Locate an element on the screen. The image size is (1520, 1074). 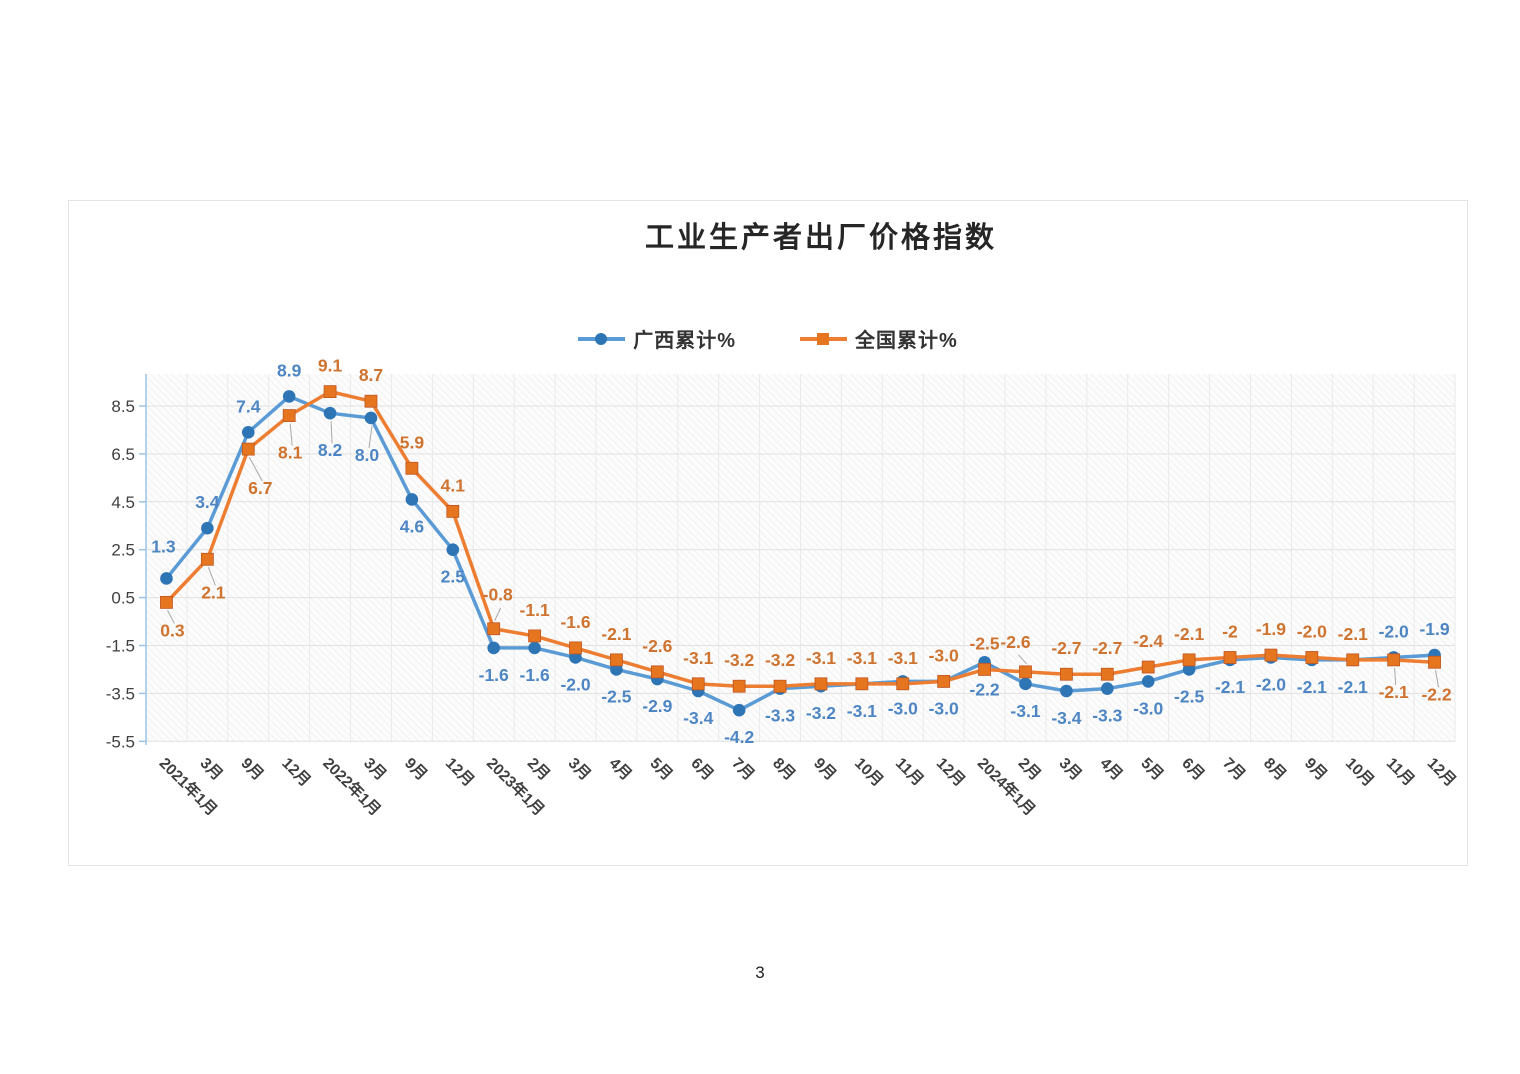
y-tick-label: 8.5 is located at coordinates (123, 406).